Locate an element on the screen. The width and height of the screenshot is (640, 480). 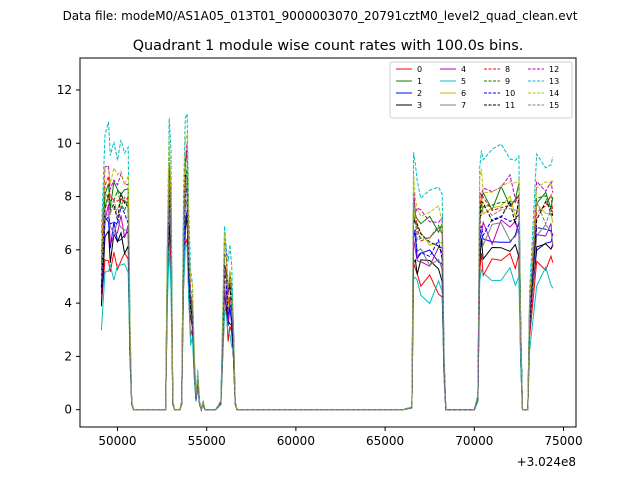
x-tick-label: 55000 is located at coordinates (207, 441).